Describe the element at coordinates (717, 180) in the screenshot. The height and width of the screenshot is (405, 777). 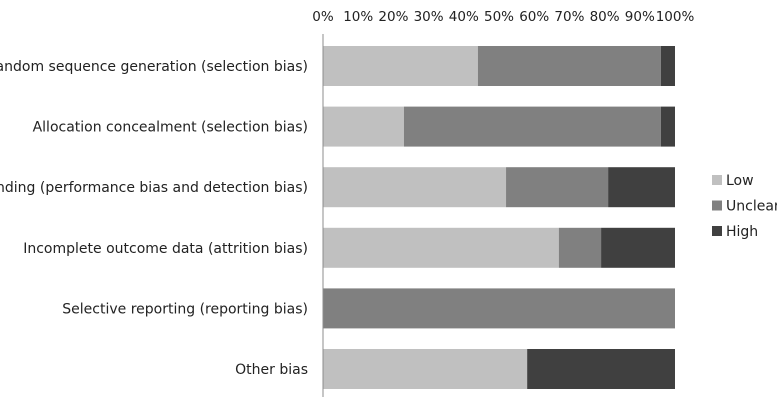
I see `legend-swatch-low` at that location.